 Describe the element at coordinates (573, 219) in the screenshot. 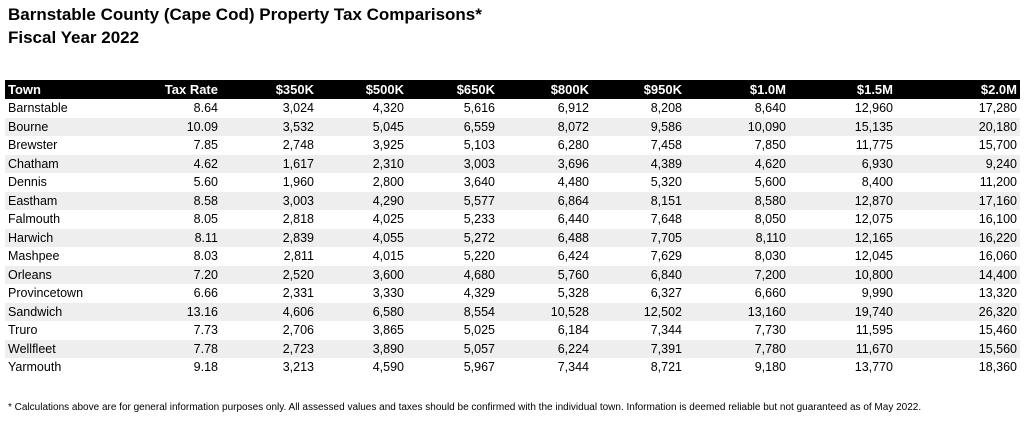

I see `table-cell: 6,440` at that location.